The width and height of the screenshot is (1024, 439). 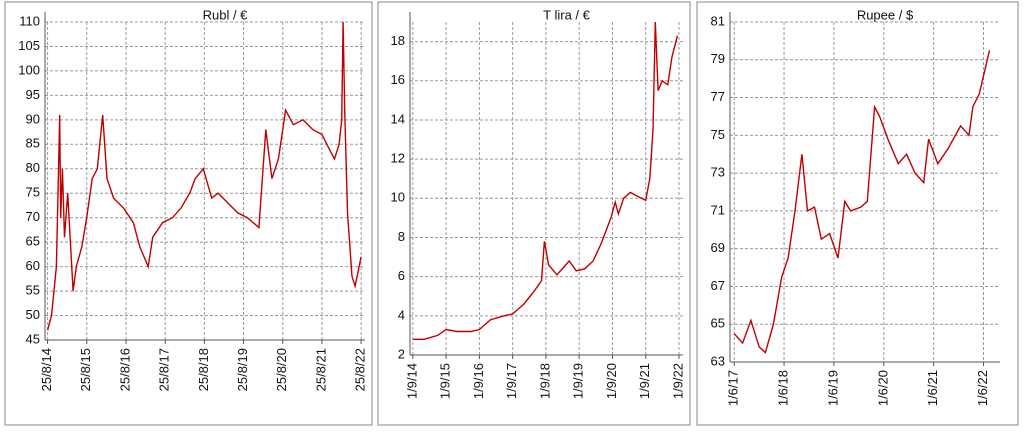 What do you see at coordinates (832, 388) in the screenshot?
I see `x-tick-label: 1/6/19` at bounding box center [832, 388].